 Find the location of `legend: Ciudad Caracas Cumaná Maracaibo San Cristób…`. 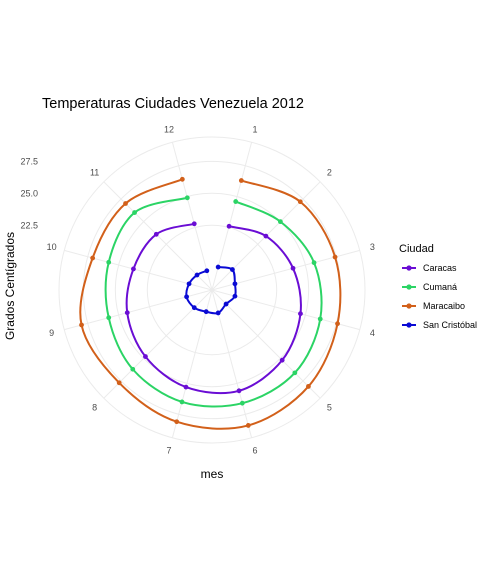

legend: Ciudad Caracas Cumaná Maracaibo San Cristób… is located at coordinates (438, 286).